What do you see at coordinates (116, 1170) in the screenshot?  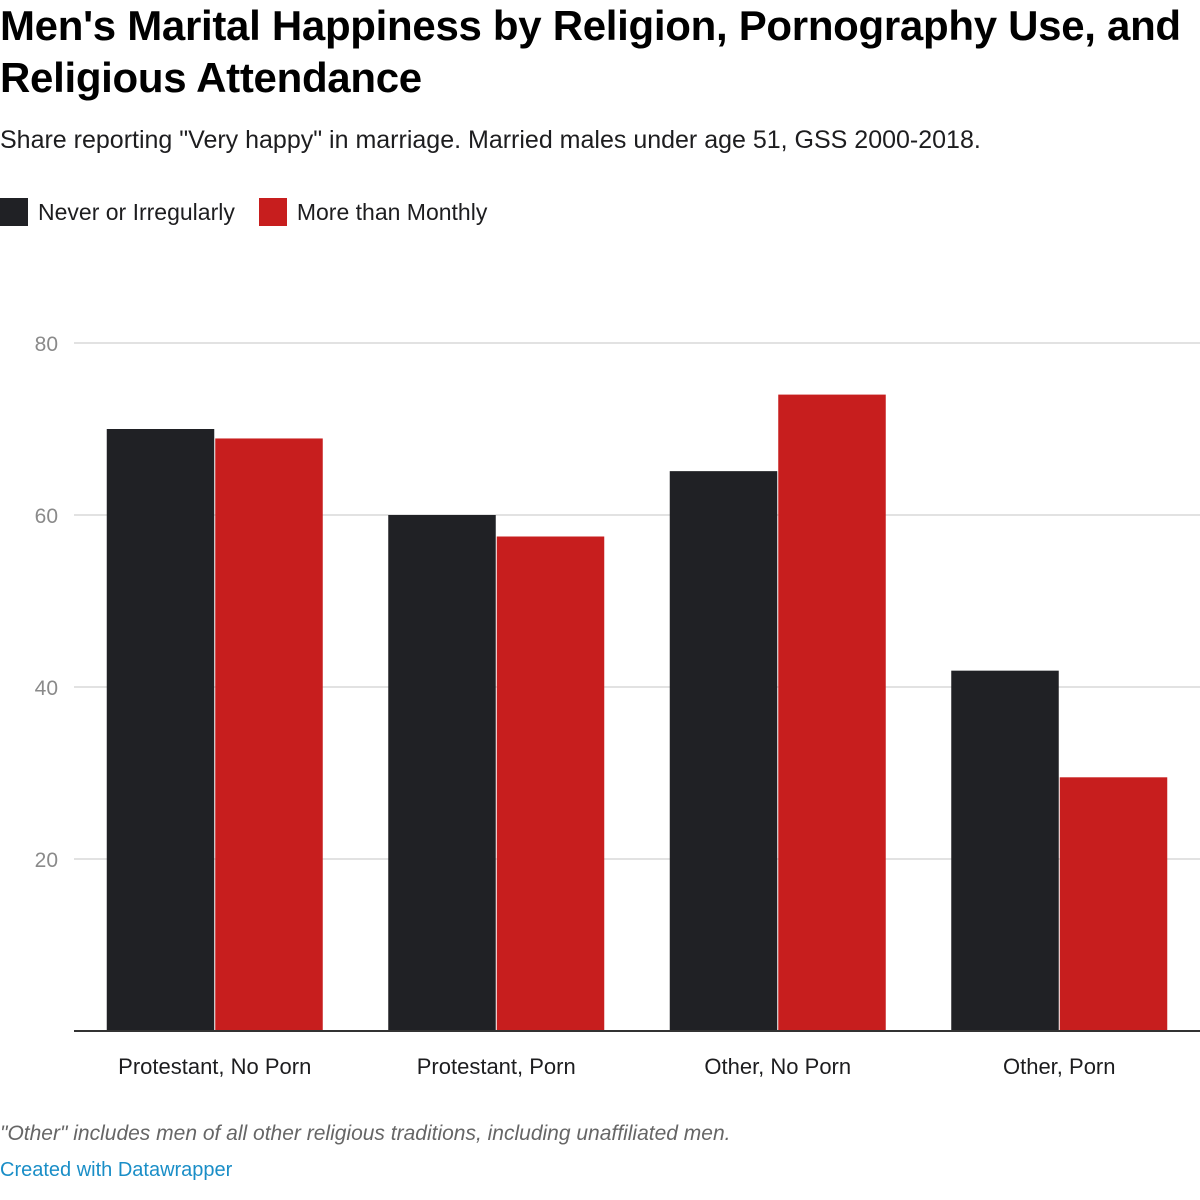 I see `credit-link: Created with Datawrapper` at bounding box center [116, 1170].